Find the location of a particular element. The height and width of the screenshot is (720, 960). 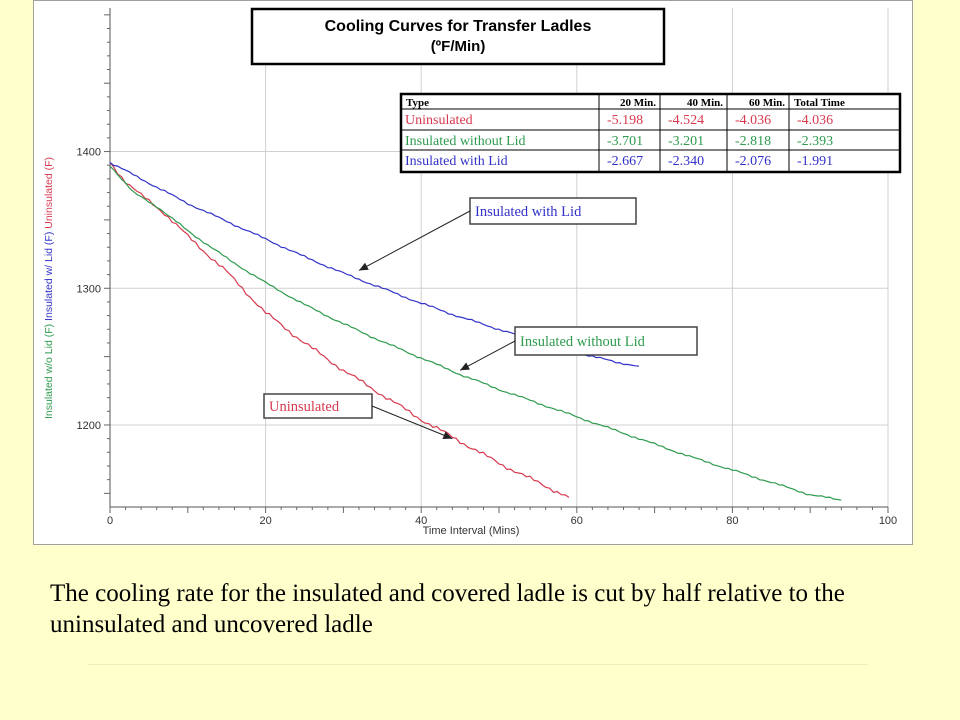

rate-table-header: Type is located at coordinates (417, 103).